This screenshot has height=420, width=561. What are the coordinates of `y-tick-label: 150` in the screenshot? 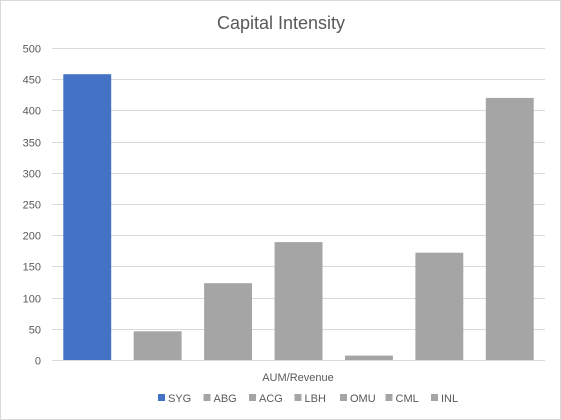 It's located at (32, 268).